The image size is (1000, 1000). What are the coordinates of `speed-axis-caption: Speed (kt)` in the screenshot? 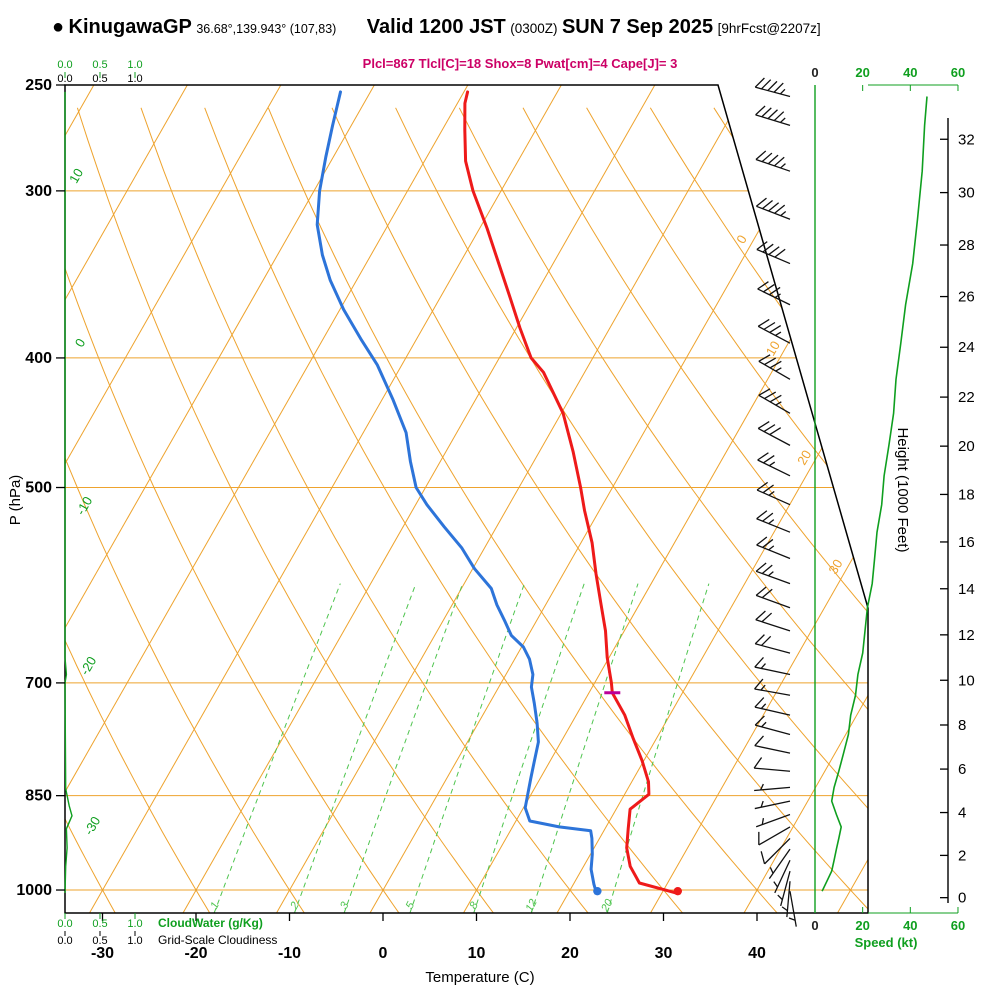 It's located at (886, 942).